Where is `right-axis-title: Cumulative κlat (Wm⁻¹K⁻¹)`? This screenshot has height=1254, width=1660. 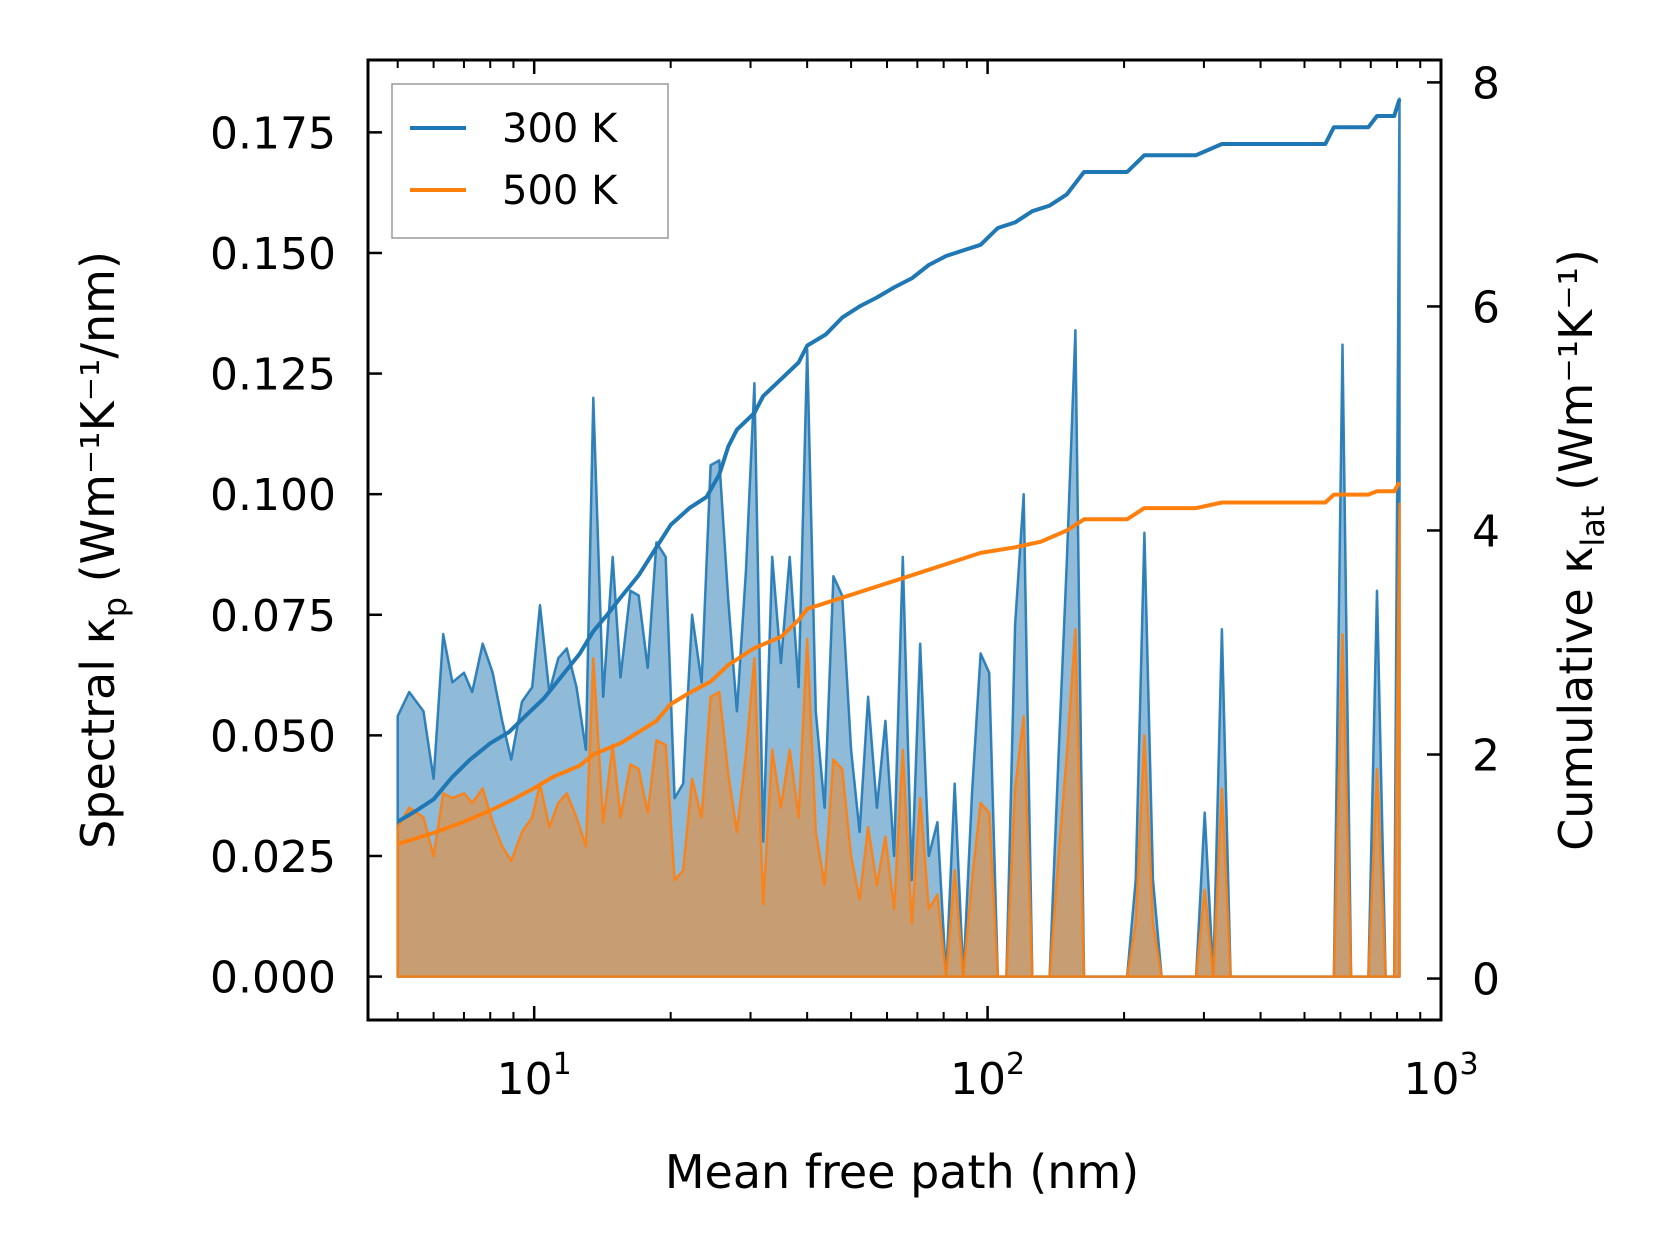
right-axis-title: Cumulative κlat (Wm⁻¹K⁻¹) is located at coordinates (1580, 550).